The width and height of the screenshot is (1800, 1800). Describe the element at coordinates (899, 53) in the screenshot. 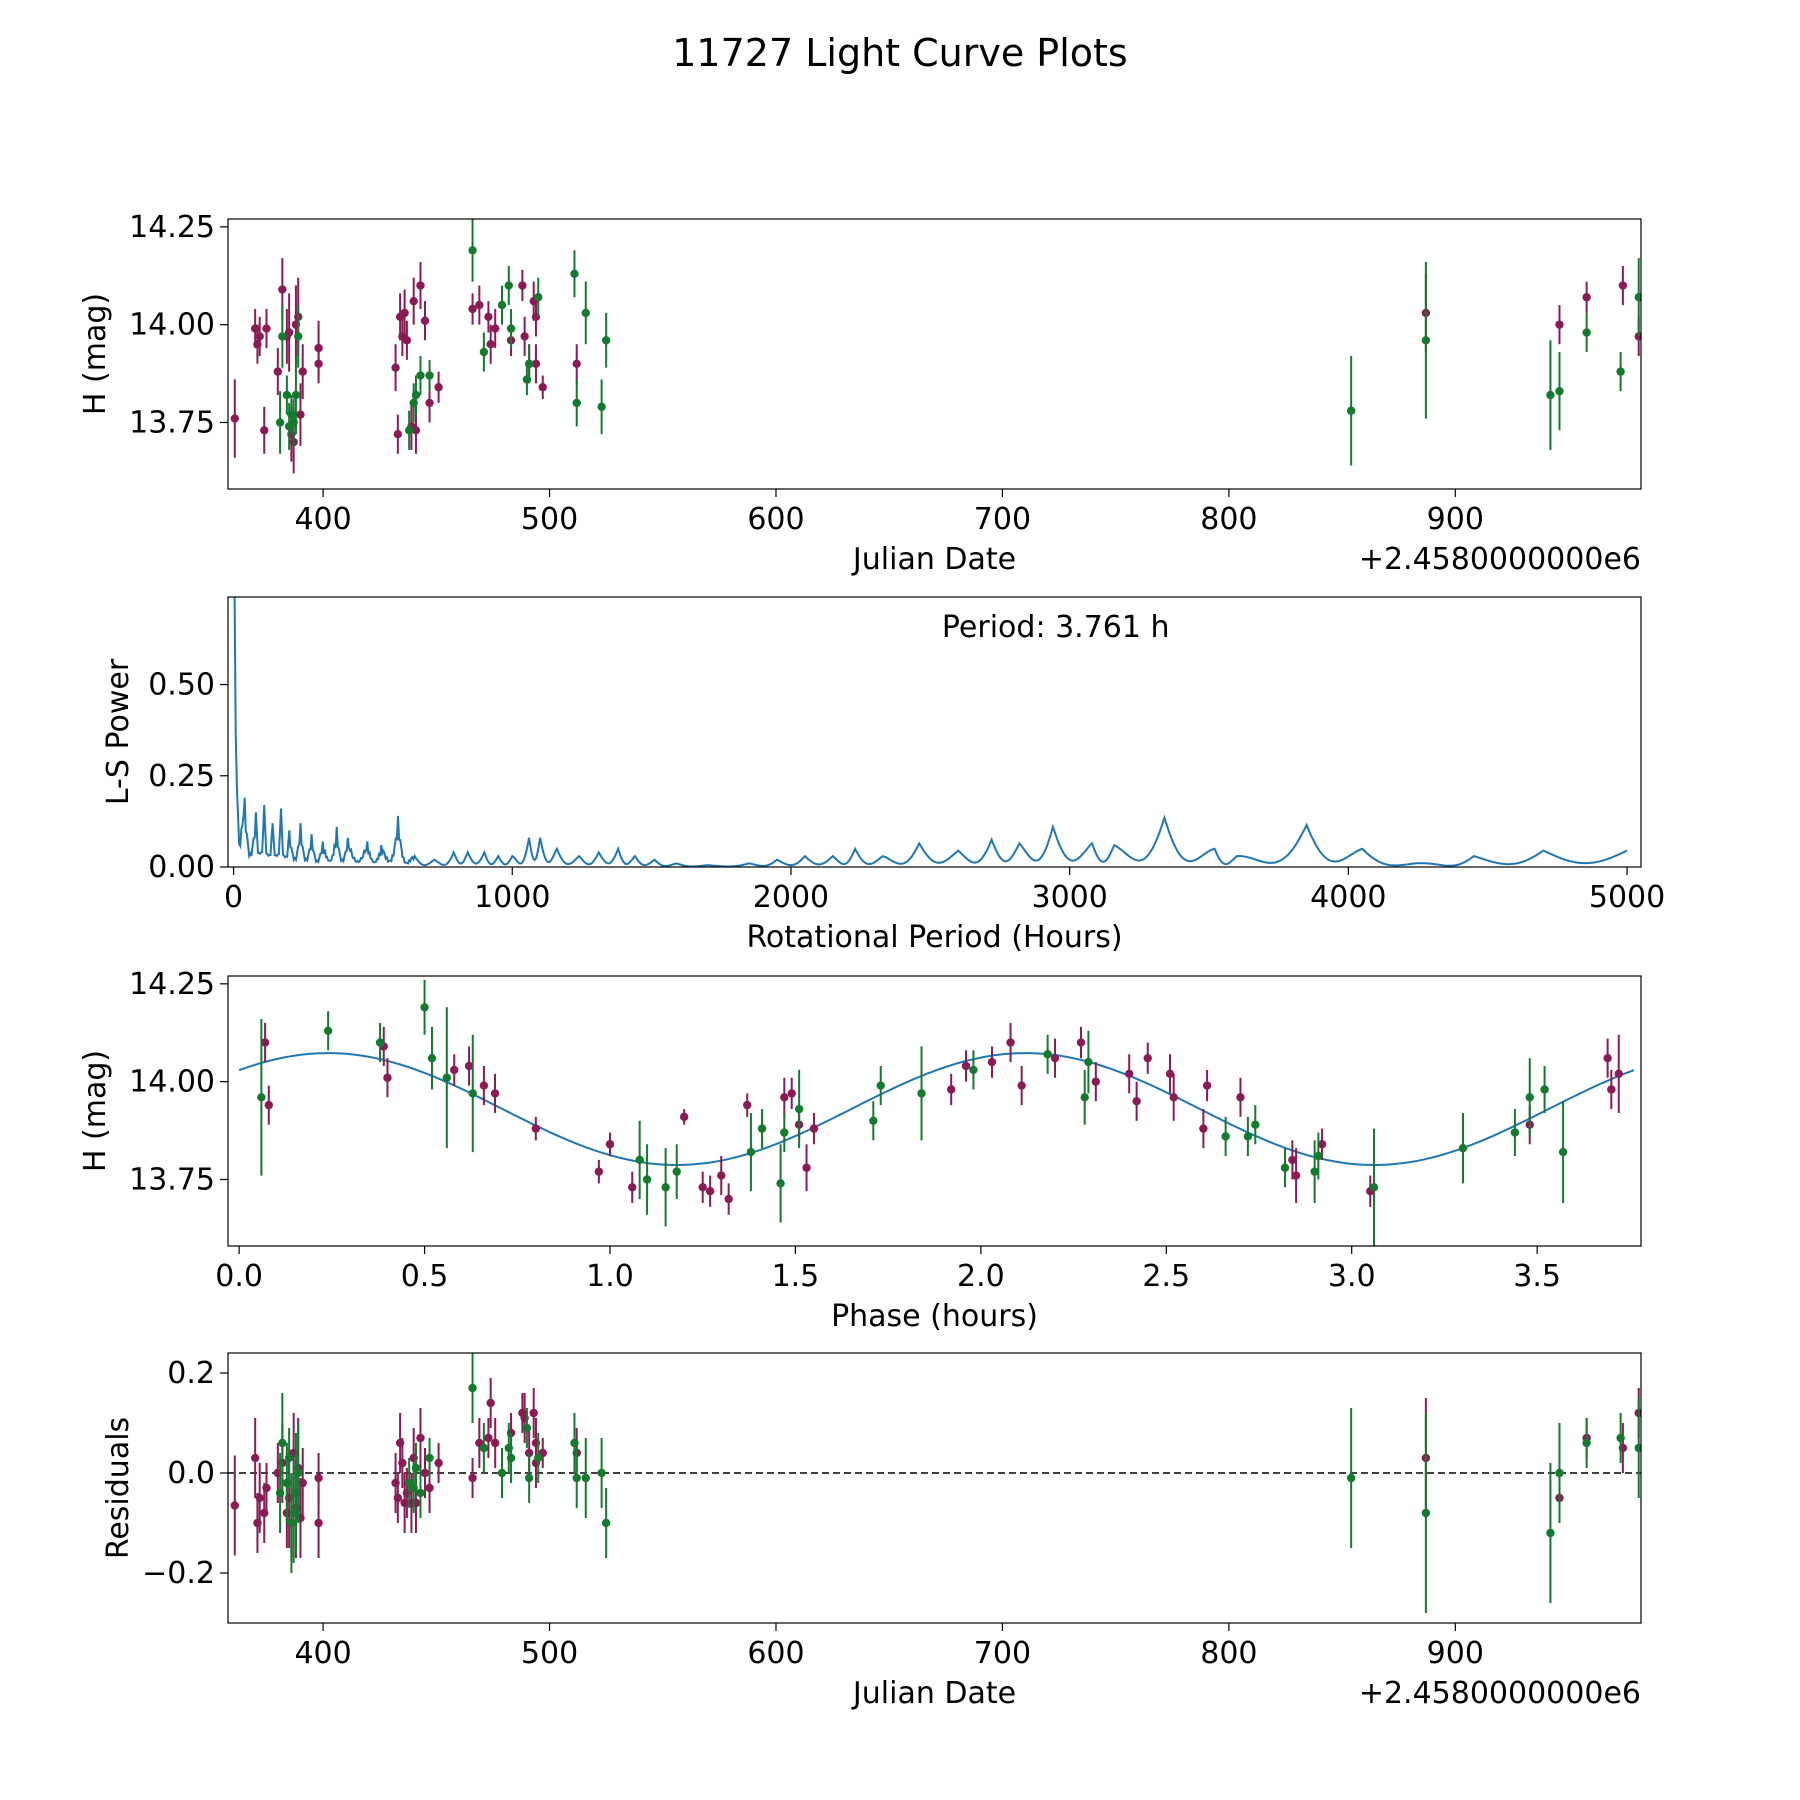

I see `figure-title: 11727 Light Curve Plots` at that location.